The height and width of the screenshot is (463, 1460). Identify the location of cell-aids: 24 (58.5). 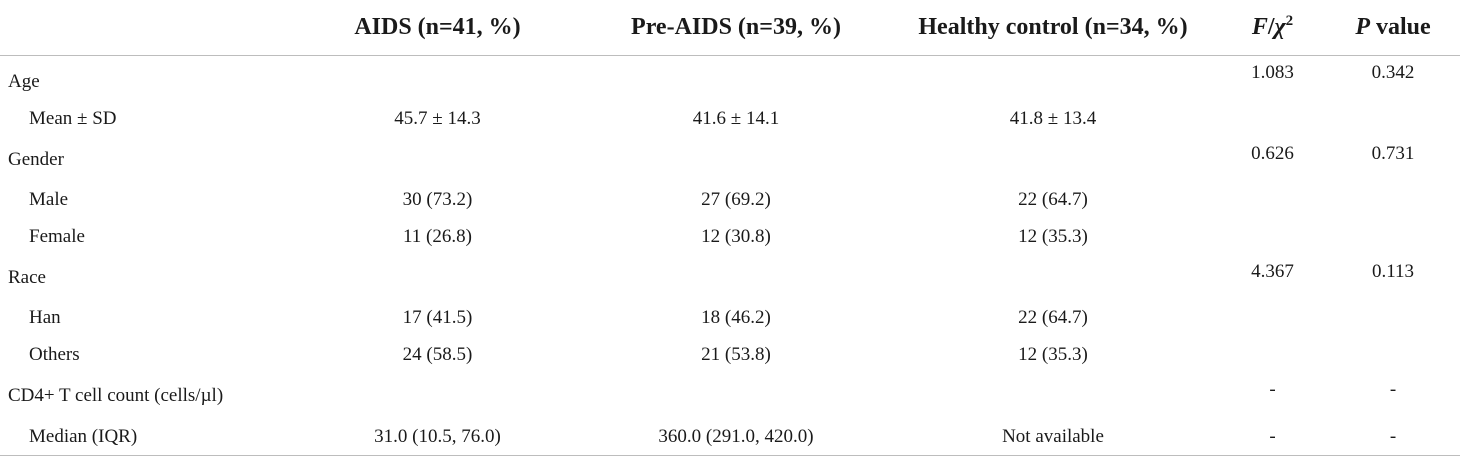
(437, 354).